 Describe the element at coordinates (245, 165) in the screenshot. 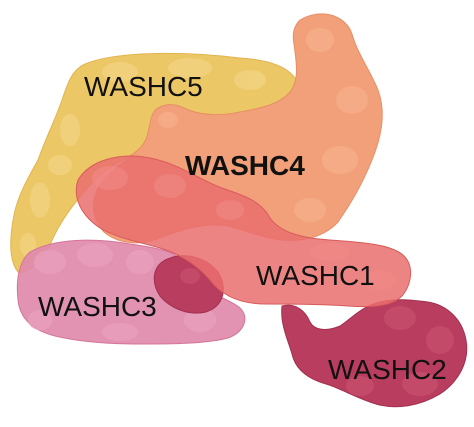

I see `washc4-label: WASHC4` at that location.